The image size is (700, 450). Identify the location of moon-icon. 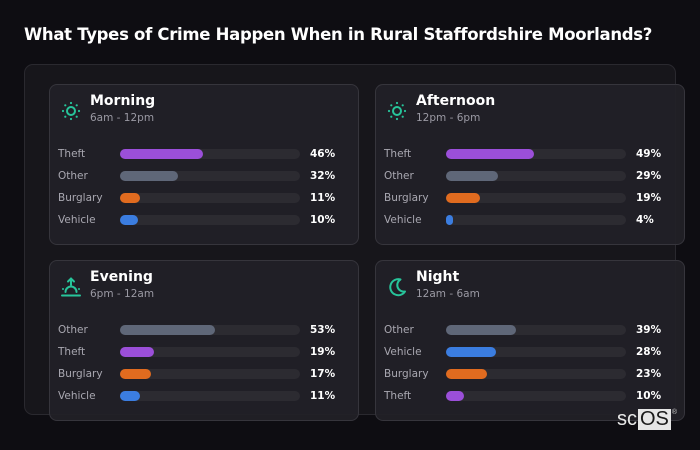
(397, 287).